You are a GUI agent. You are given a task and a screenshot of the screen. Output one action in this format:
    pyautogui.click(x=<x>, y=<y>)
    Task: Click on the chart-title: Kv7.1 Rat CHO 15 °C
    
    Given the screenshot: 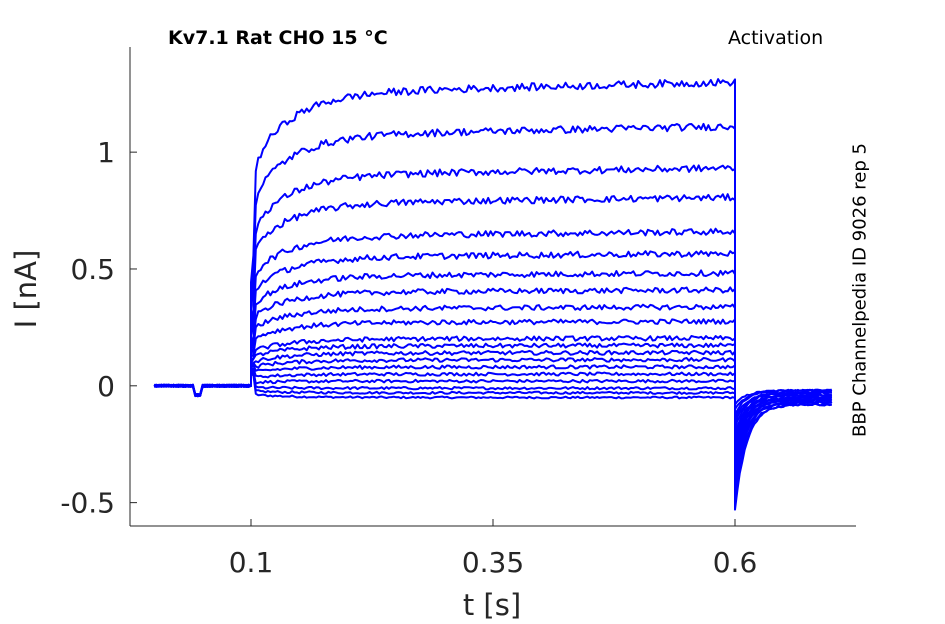 What is the action you would take?
    pyautogui.click(x=278, y=38)
    